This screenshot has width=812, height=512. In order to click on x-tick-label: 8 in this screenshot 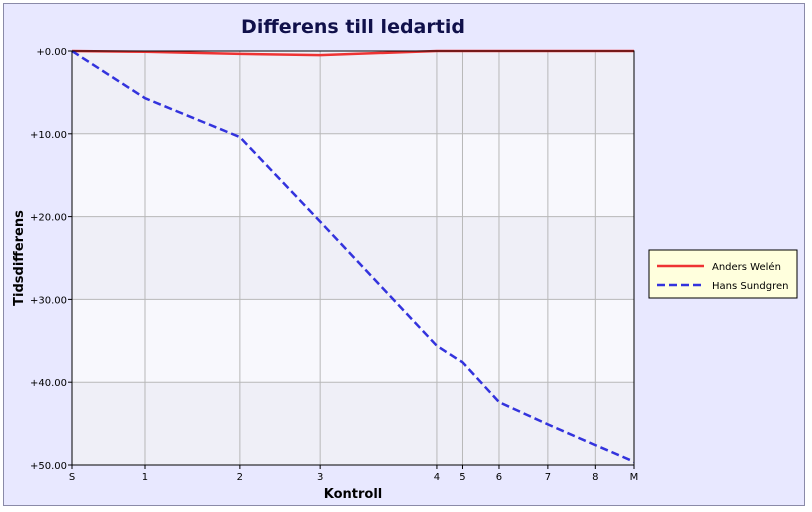, I will do `click(595, 477)`.